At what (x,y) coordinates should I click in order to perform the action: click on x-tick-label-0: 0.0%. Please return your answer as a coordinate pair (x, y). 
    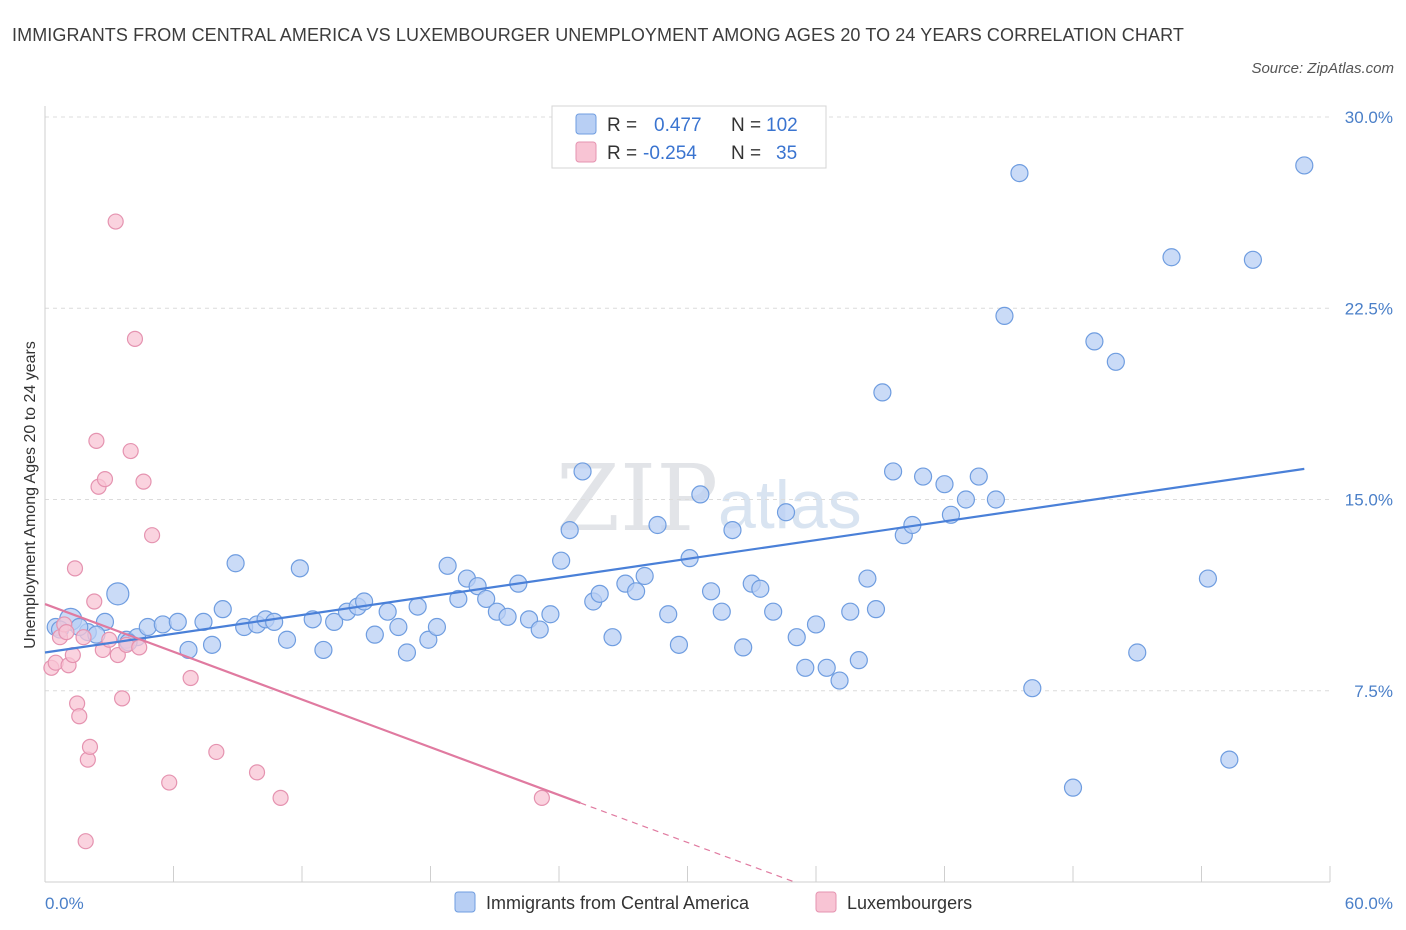
    Looking at the image, I should click on (64, 903).